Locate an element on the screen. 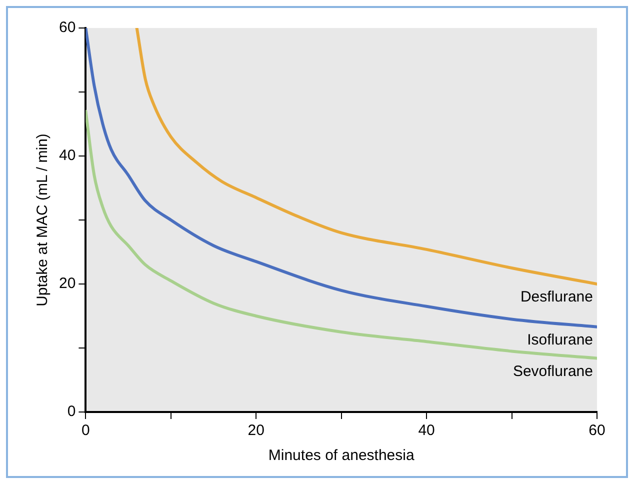  x-tick-label: 0 is located at coordinates (86, 431).